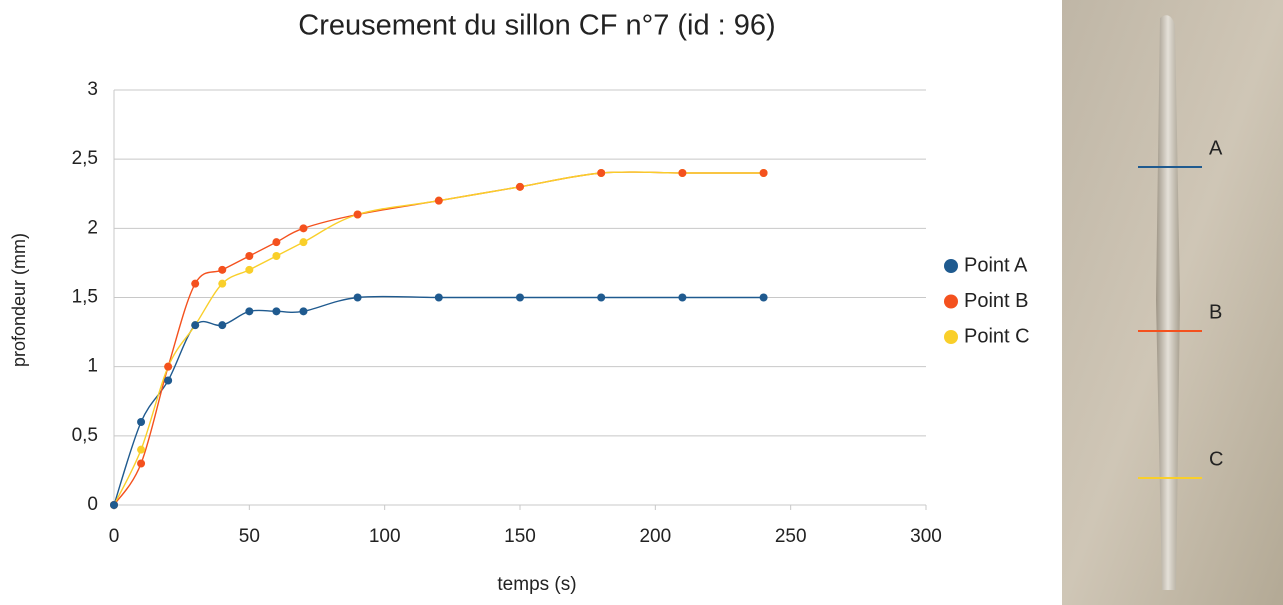  I want to click on x-tick-label: 200, so click(655, 536).